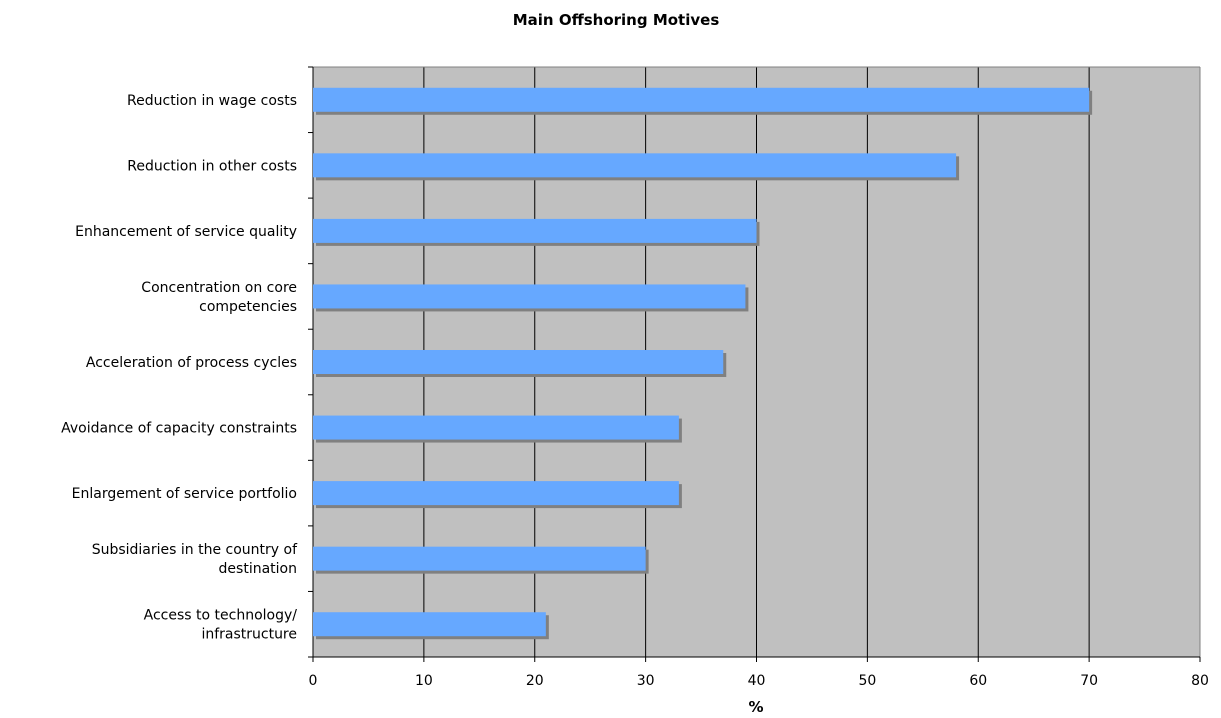 The width and height of the screenshot is (1221, 718). I want to click on category-label-line: Enhancement of service quality, so click(186, 232).